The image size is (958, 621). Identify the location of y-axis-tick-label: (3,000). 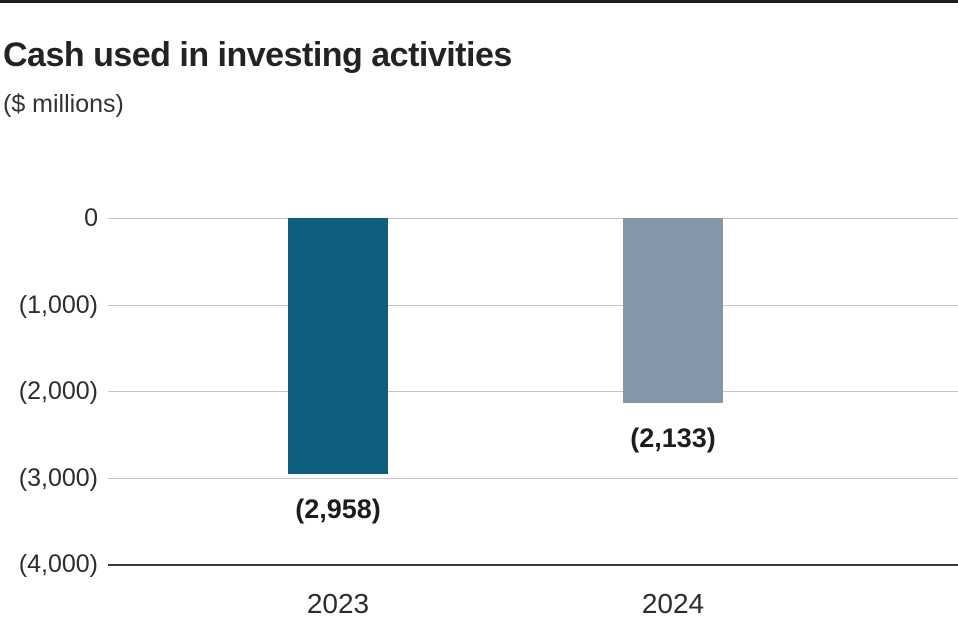
(58, 478).